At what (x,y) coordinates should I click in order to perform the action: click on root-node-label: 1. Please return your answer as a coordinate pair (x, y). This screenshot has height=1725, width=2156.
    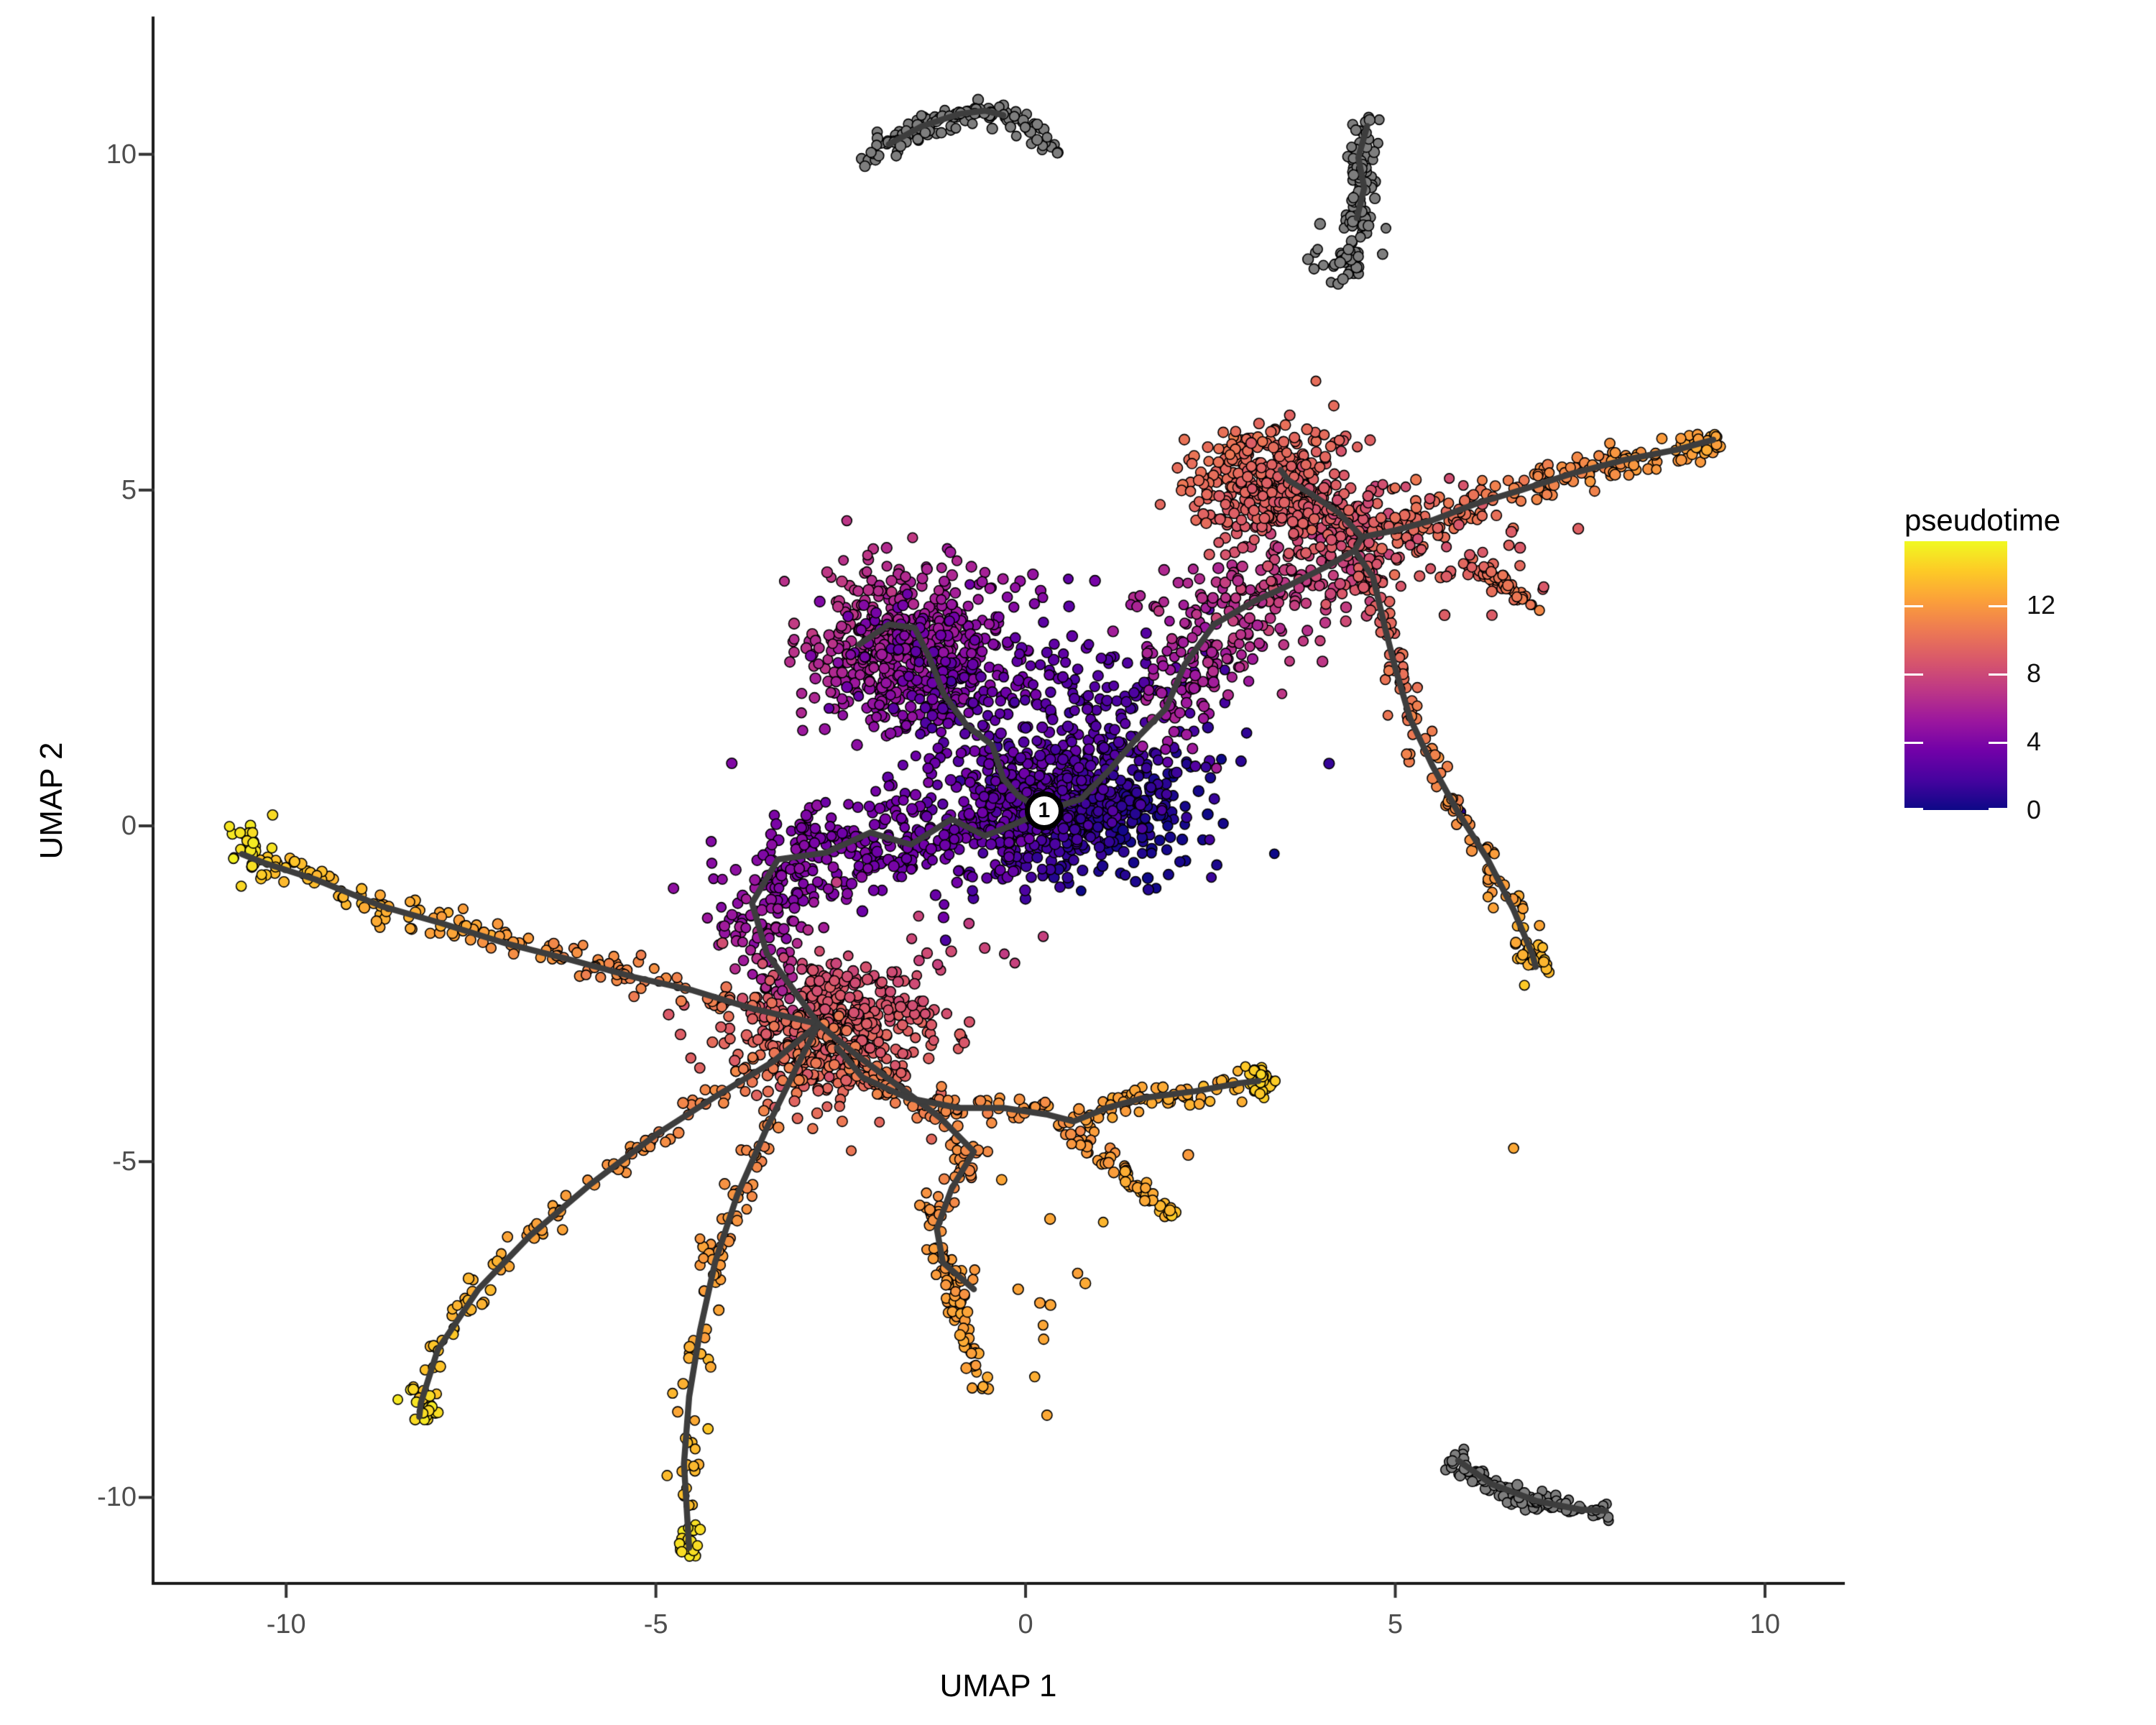
    Looking at the image, I should click on (1044, 811).